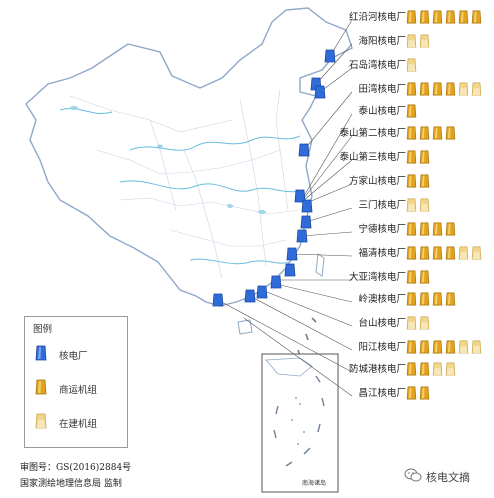 This screenshot has height=498, width=494. Describe the element at coordinates (372, 157) in the screenshot. I see `plant-name: 泰山第三核电厂` at that location.